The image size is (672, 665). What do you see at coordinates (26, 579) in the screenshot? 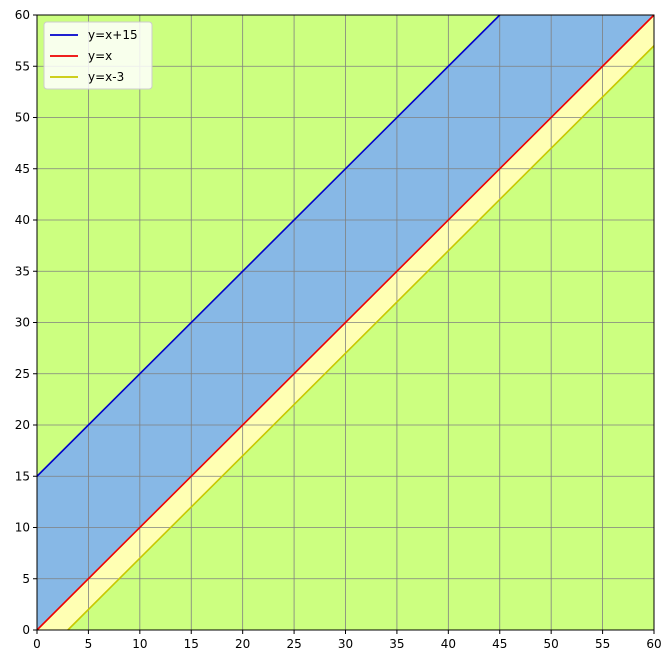
I see `y-tick-label: 5` at bounding box center [26, 579].